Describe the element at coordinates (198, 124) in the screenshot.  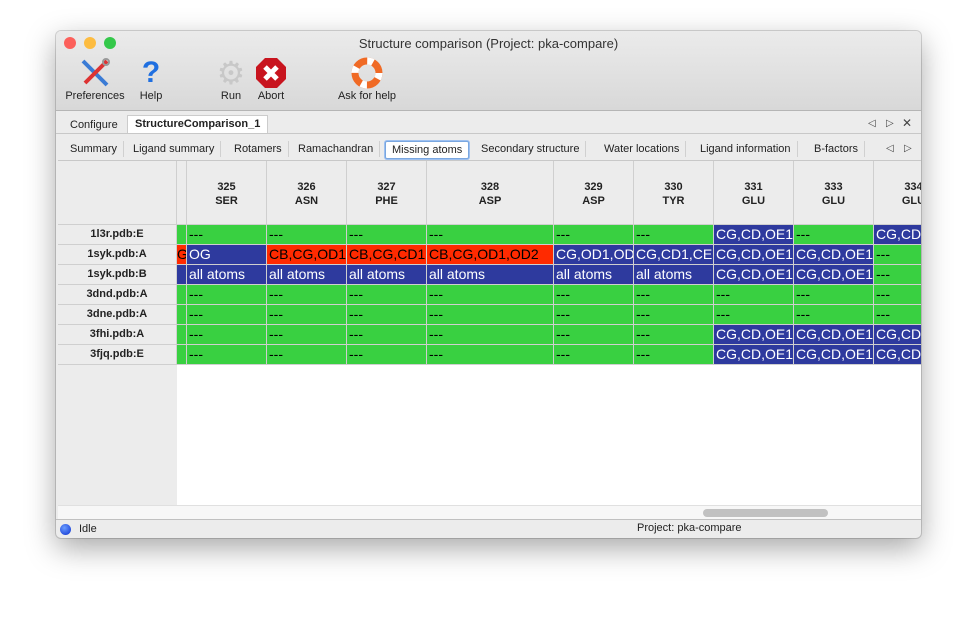
I see `tab-structure-comparison-1: StructureComparison_1` at that location.